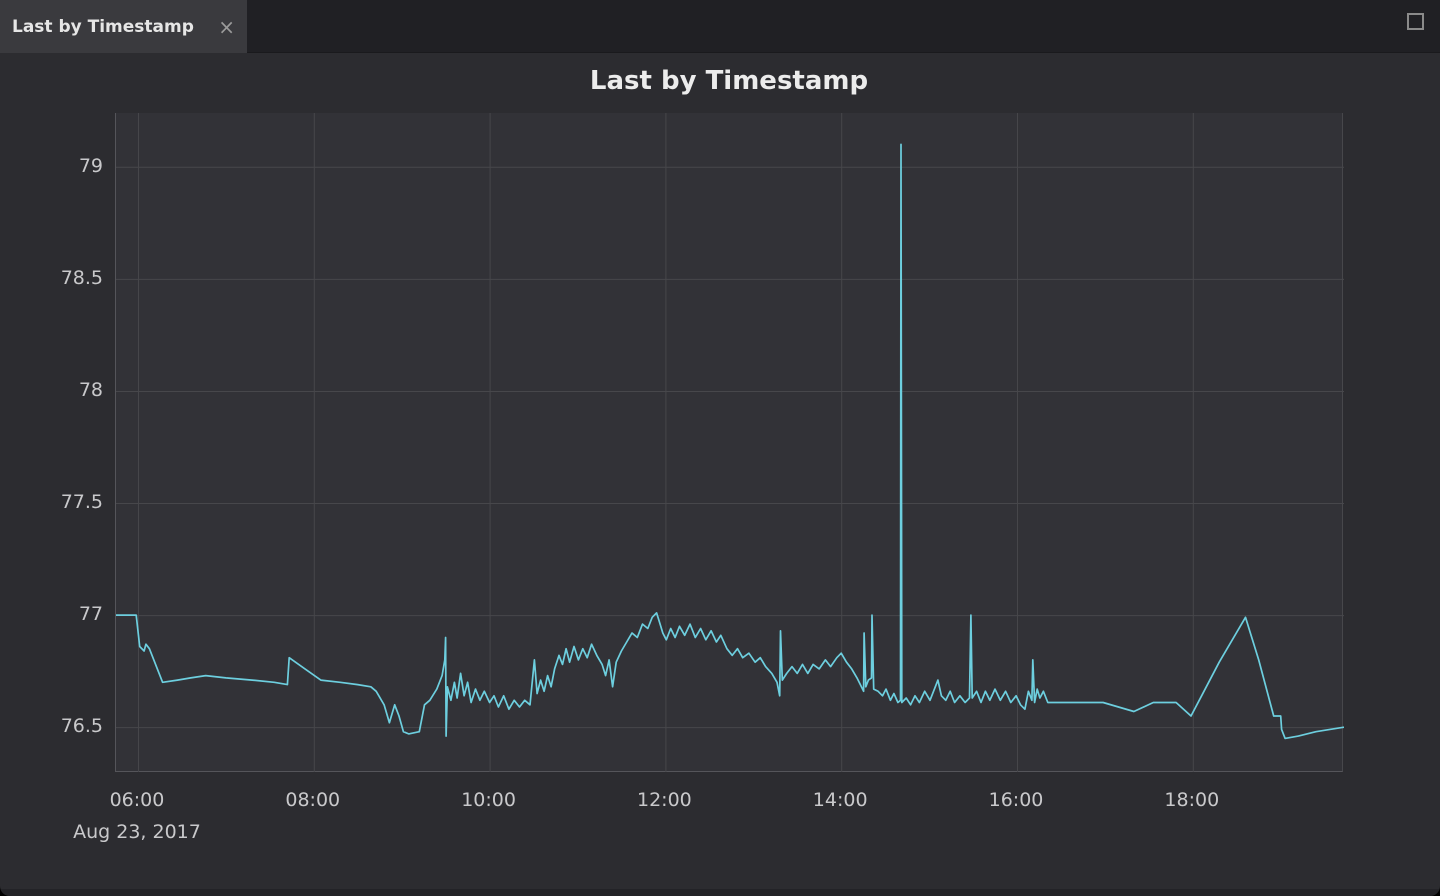 This screenshot has width=1440, height=896. I want to click on y-tick-label-76.5: 76.5, so click(81, 726).